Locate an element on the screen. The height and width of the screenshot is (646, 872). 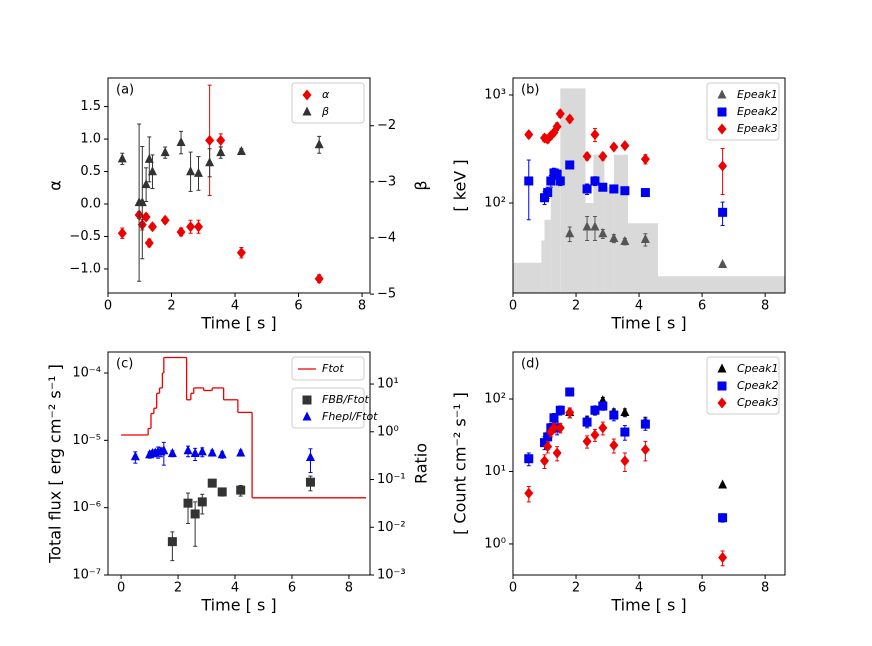
y-tick-label: 10³ is located at coordinates (495, 94).